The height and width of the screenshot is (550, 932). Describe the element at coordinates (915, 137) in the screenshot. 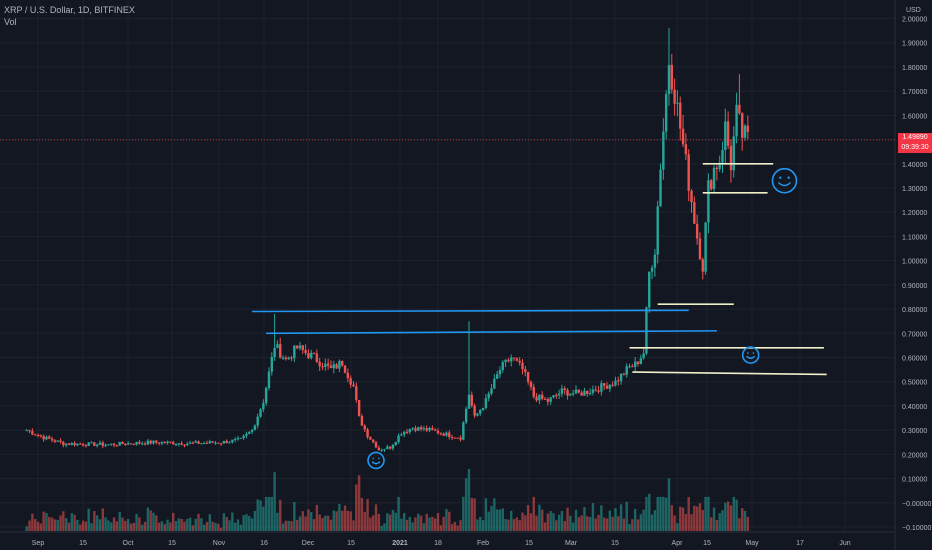

I see `current-price-value: 1.49890` at that location.